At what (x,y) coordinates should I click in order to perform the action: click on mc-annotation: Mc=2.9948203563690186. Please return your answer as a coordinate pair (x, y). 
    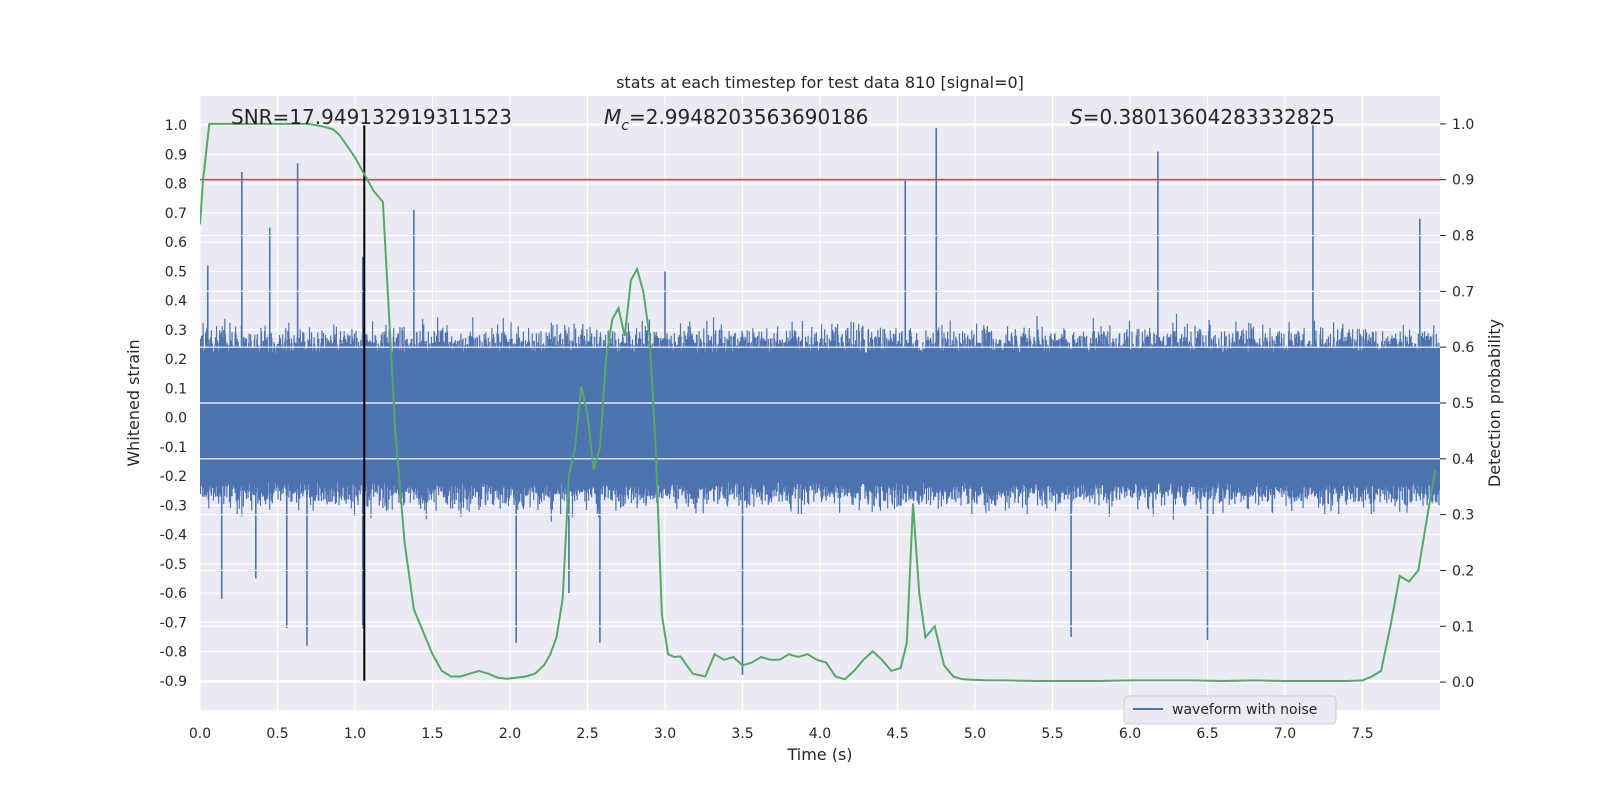
    Looking at the image, I should click on (736, 119).